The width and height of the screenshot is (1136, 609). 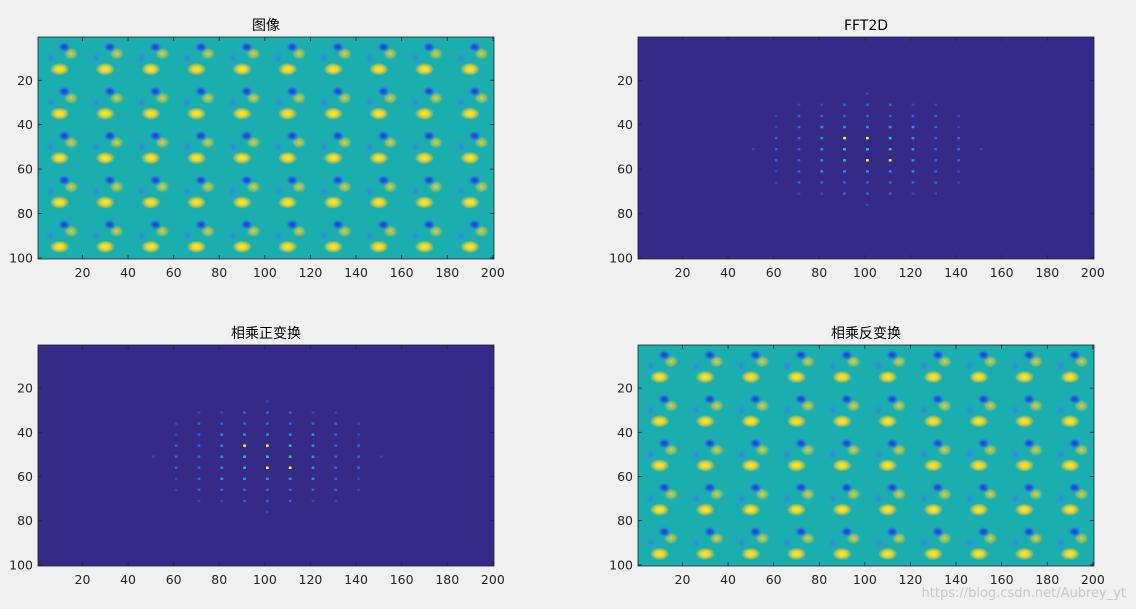 What do you see at coordinates (493, 272) in the screenshot?
I see `x-tick-label: 200` at bounding box center [493, 272].